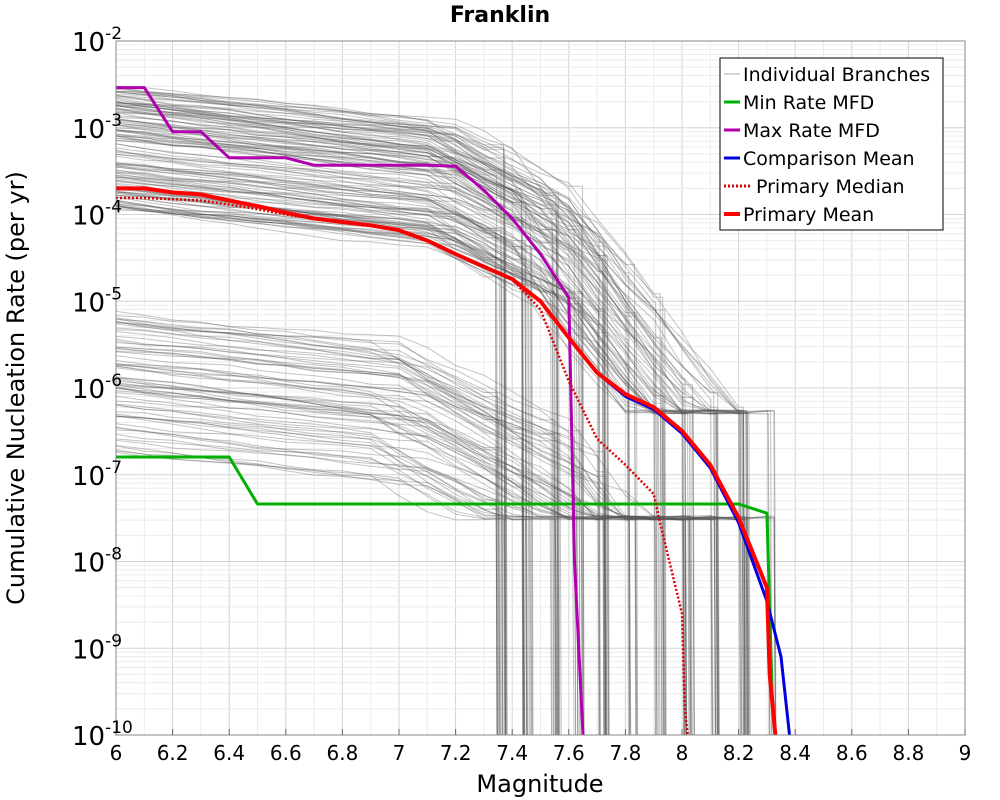  I want to click on legend-label: Max Rate MFD, so click(811, 131).